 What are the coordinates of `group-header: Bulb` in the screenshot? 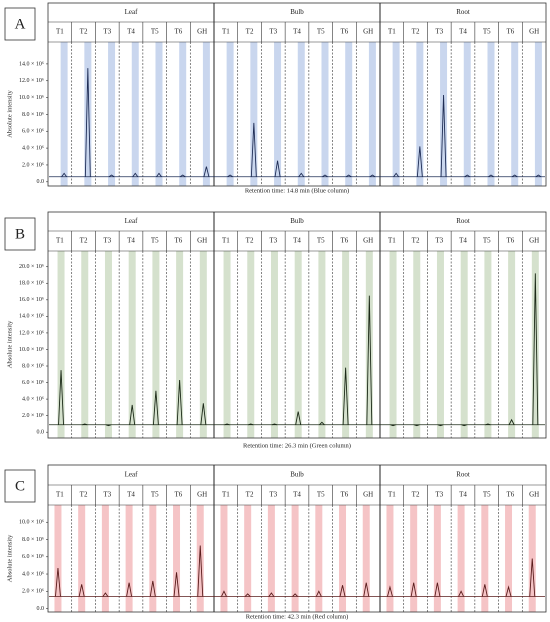 It's located at (297, 475).